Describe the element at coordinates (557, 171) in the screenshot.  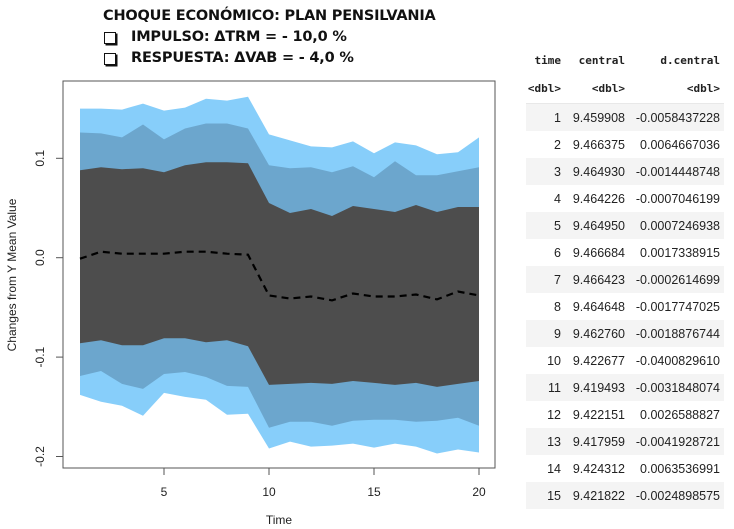
I see `cell-time: 3` at that location.